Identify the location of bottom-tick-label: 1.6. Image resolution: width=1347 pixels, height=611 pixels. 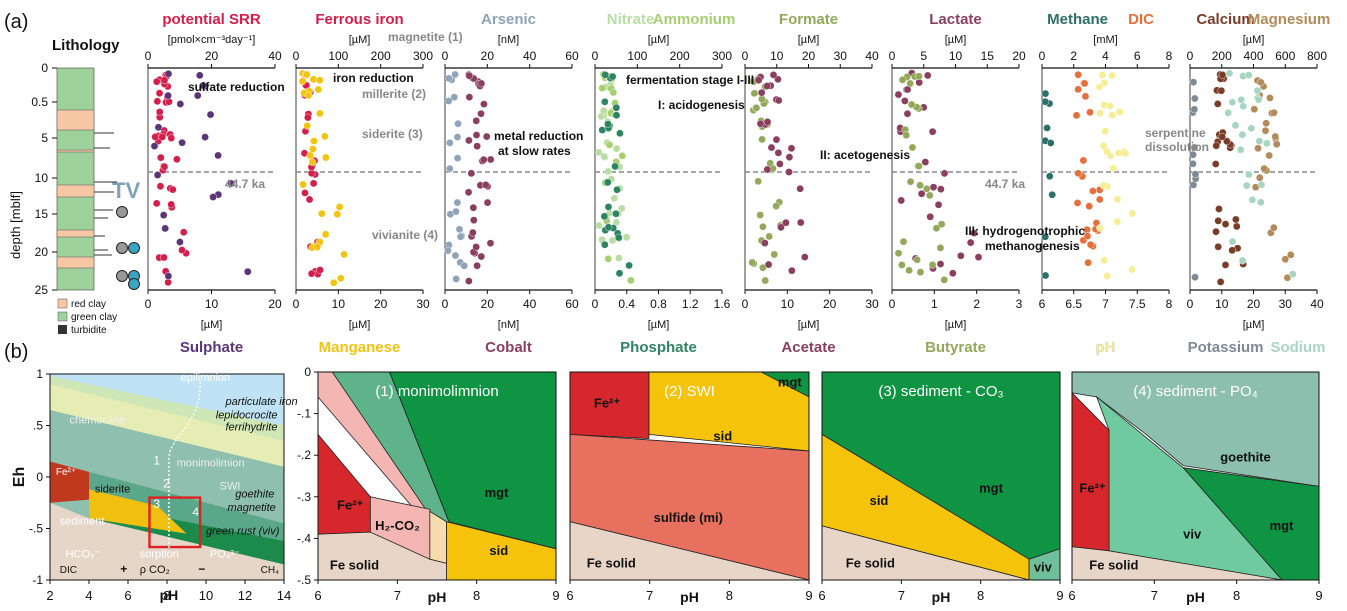
(722, 304).